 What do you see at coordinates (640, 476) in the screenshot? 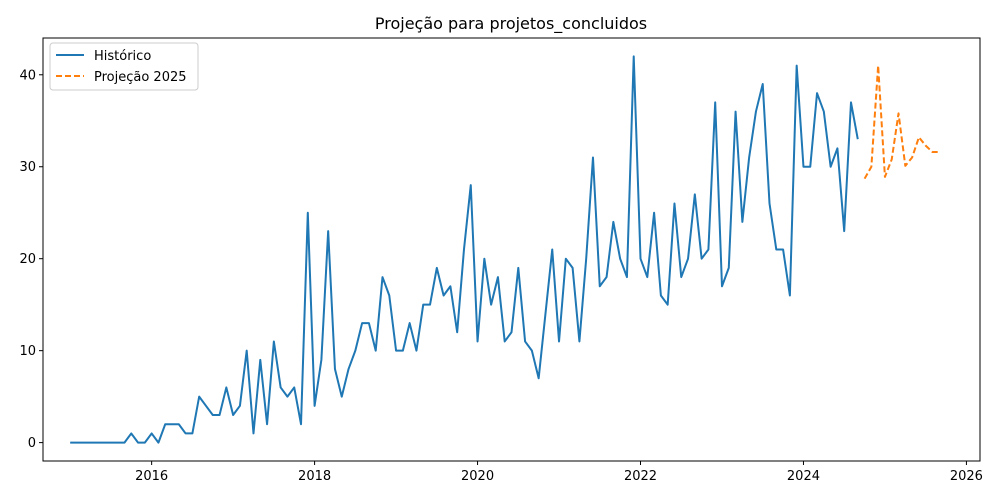
I see `x-tick-label: 2022` at bounding box center [640, 476].